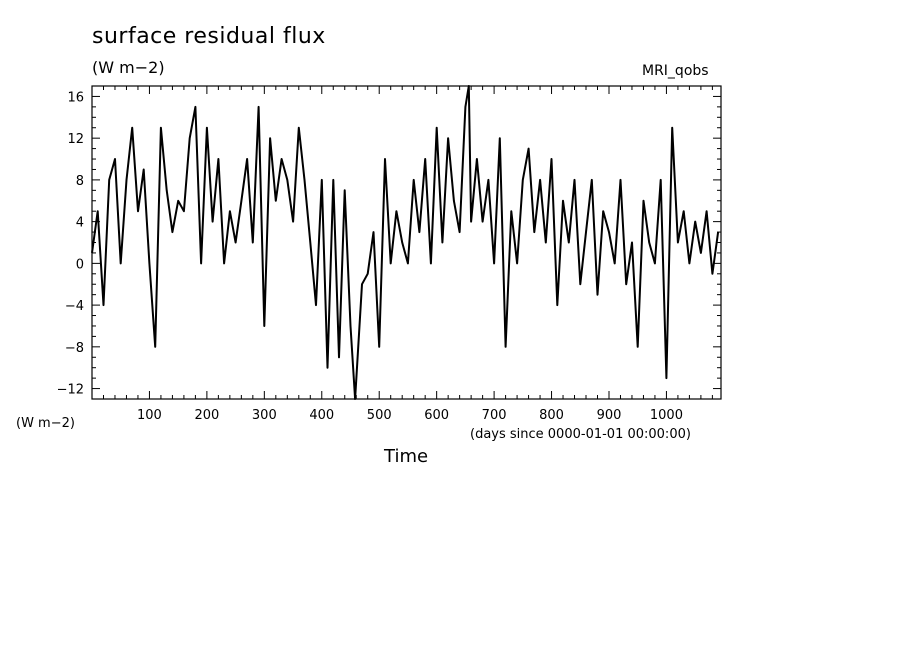  Describe the element at coordinates (609, 415) in the screenshot. I see `x-tick-label: 900` at that location.